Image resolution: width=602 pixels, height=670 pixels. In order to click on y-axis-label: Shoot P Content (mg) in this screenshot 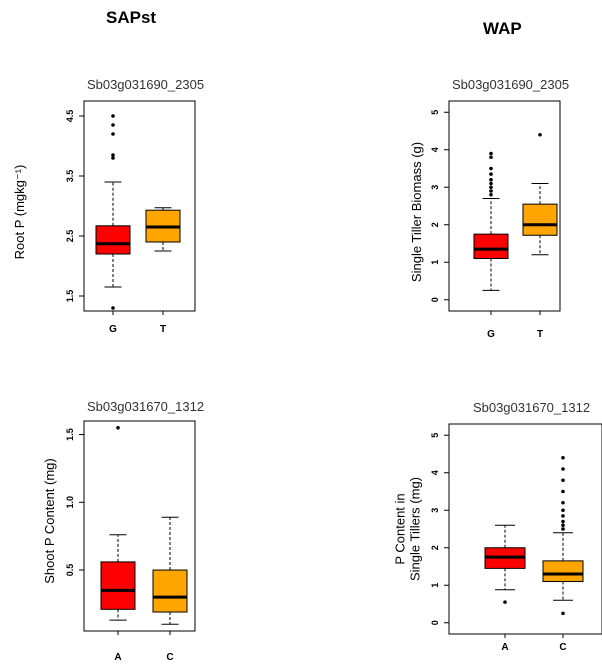, I will do `click(49, 521)`.